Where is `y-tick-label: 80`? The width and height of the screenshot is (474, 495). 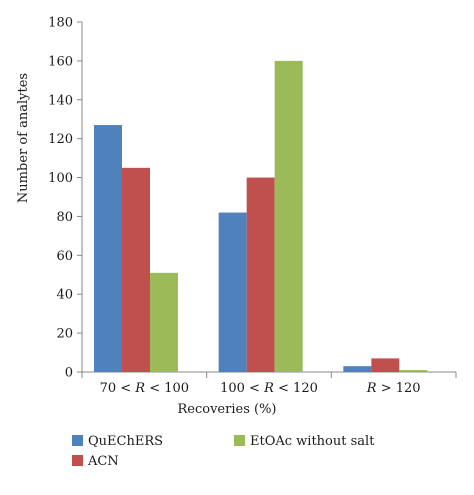
y-tick-label: 80 is located at coordinates (64, 217).